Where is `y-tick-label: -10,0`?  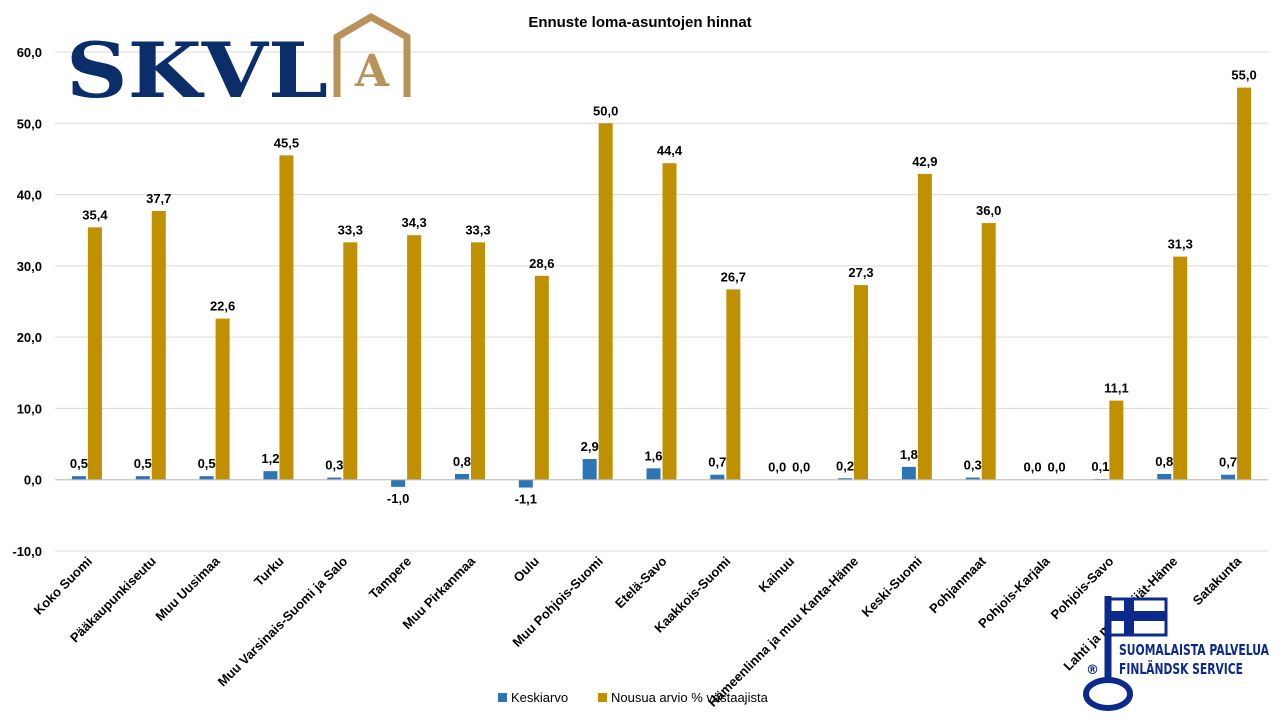 y-tick-label: -10,0 is located at coordinates (27, 551).